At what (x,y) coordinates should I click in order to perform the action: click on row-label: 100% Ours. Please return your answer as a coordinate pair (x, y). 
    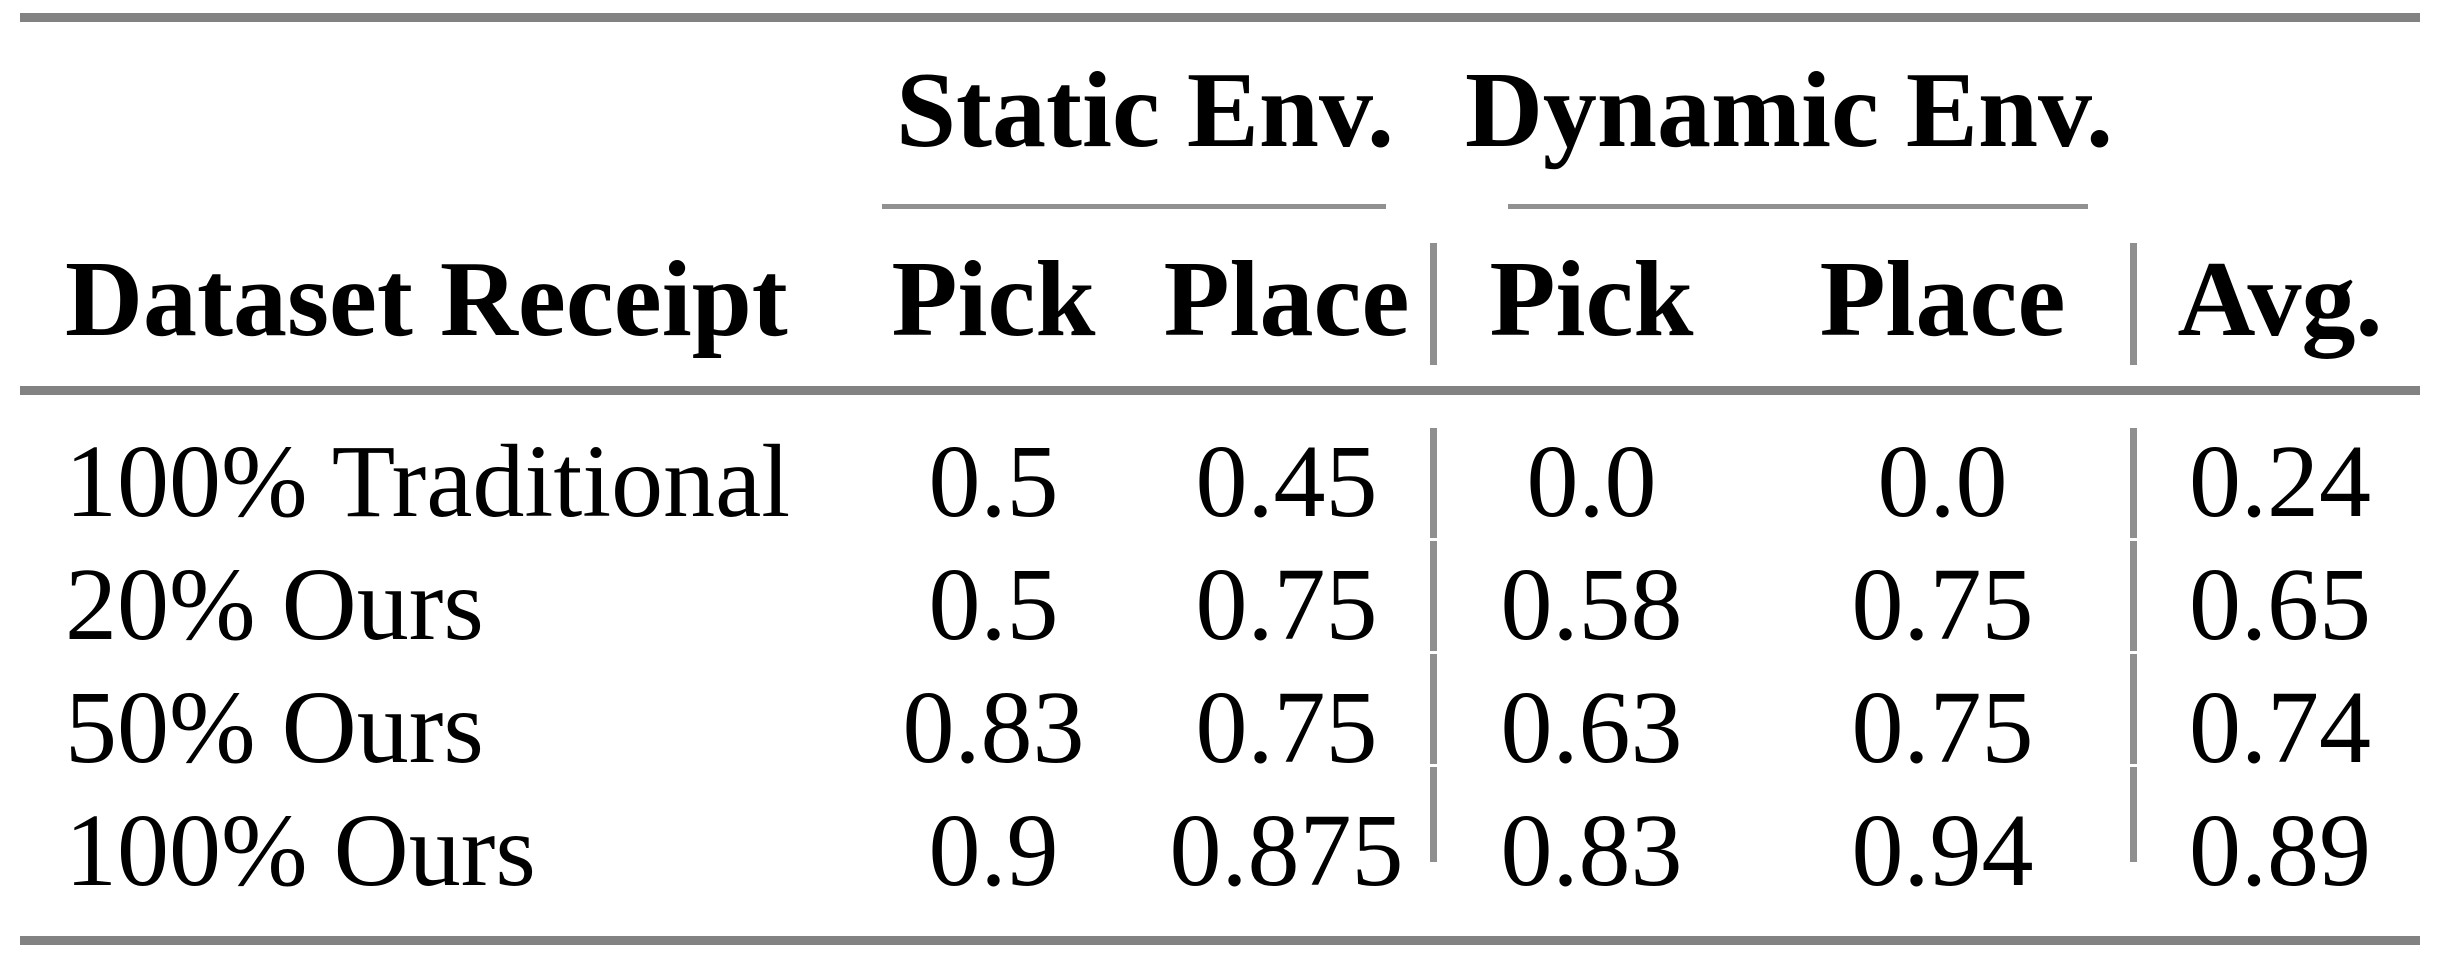
    Looking at the image, I should click on (300, 850).